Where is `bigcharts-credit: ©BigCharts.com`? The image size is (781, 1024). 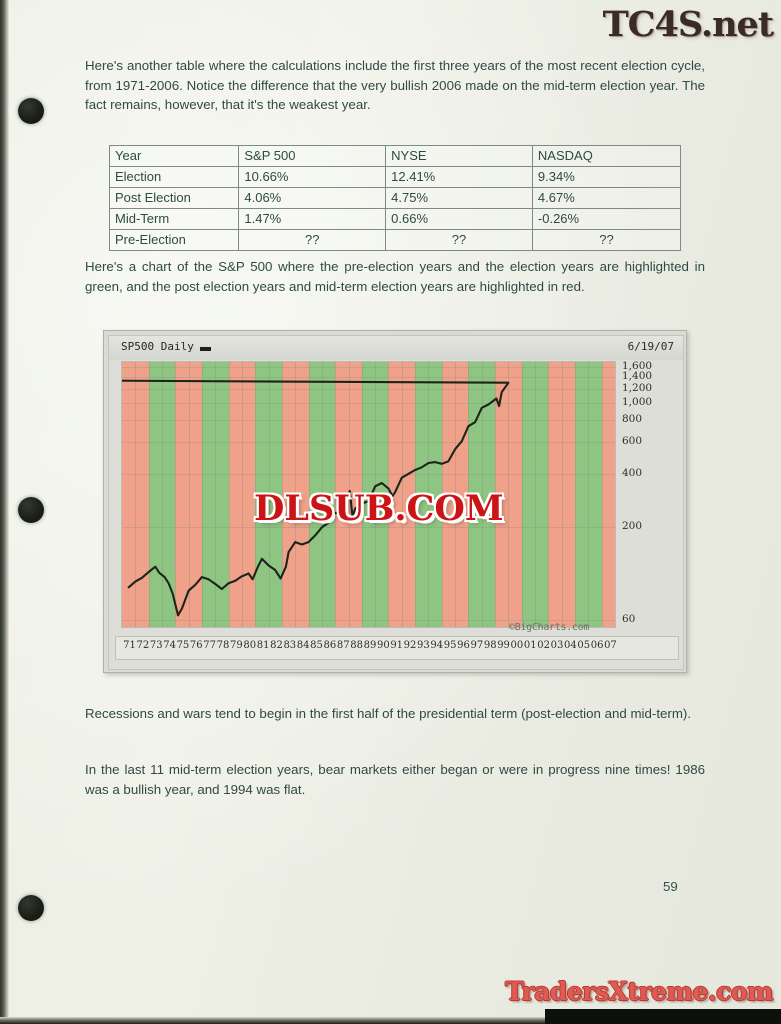 bigcharts-credit: ©BigCharts.com is located at coordinates (549, 627).